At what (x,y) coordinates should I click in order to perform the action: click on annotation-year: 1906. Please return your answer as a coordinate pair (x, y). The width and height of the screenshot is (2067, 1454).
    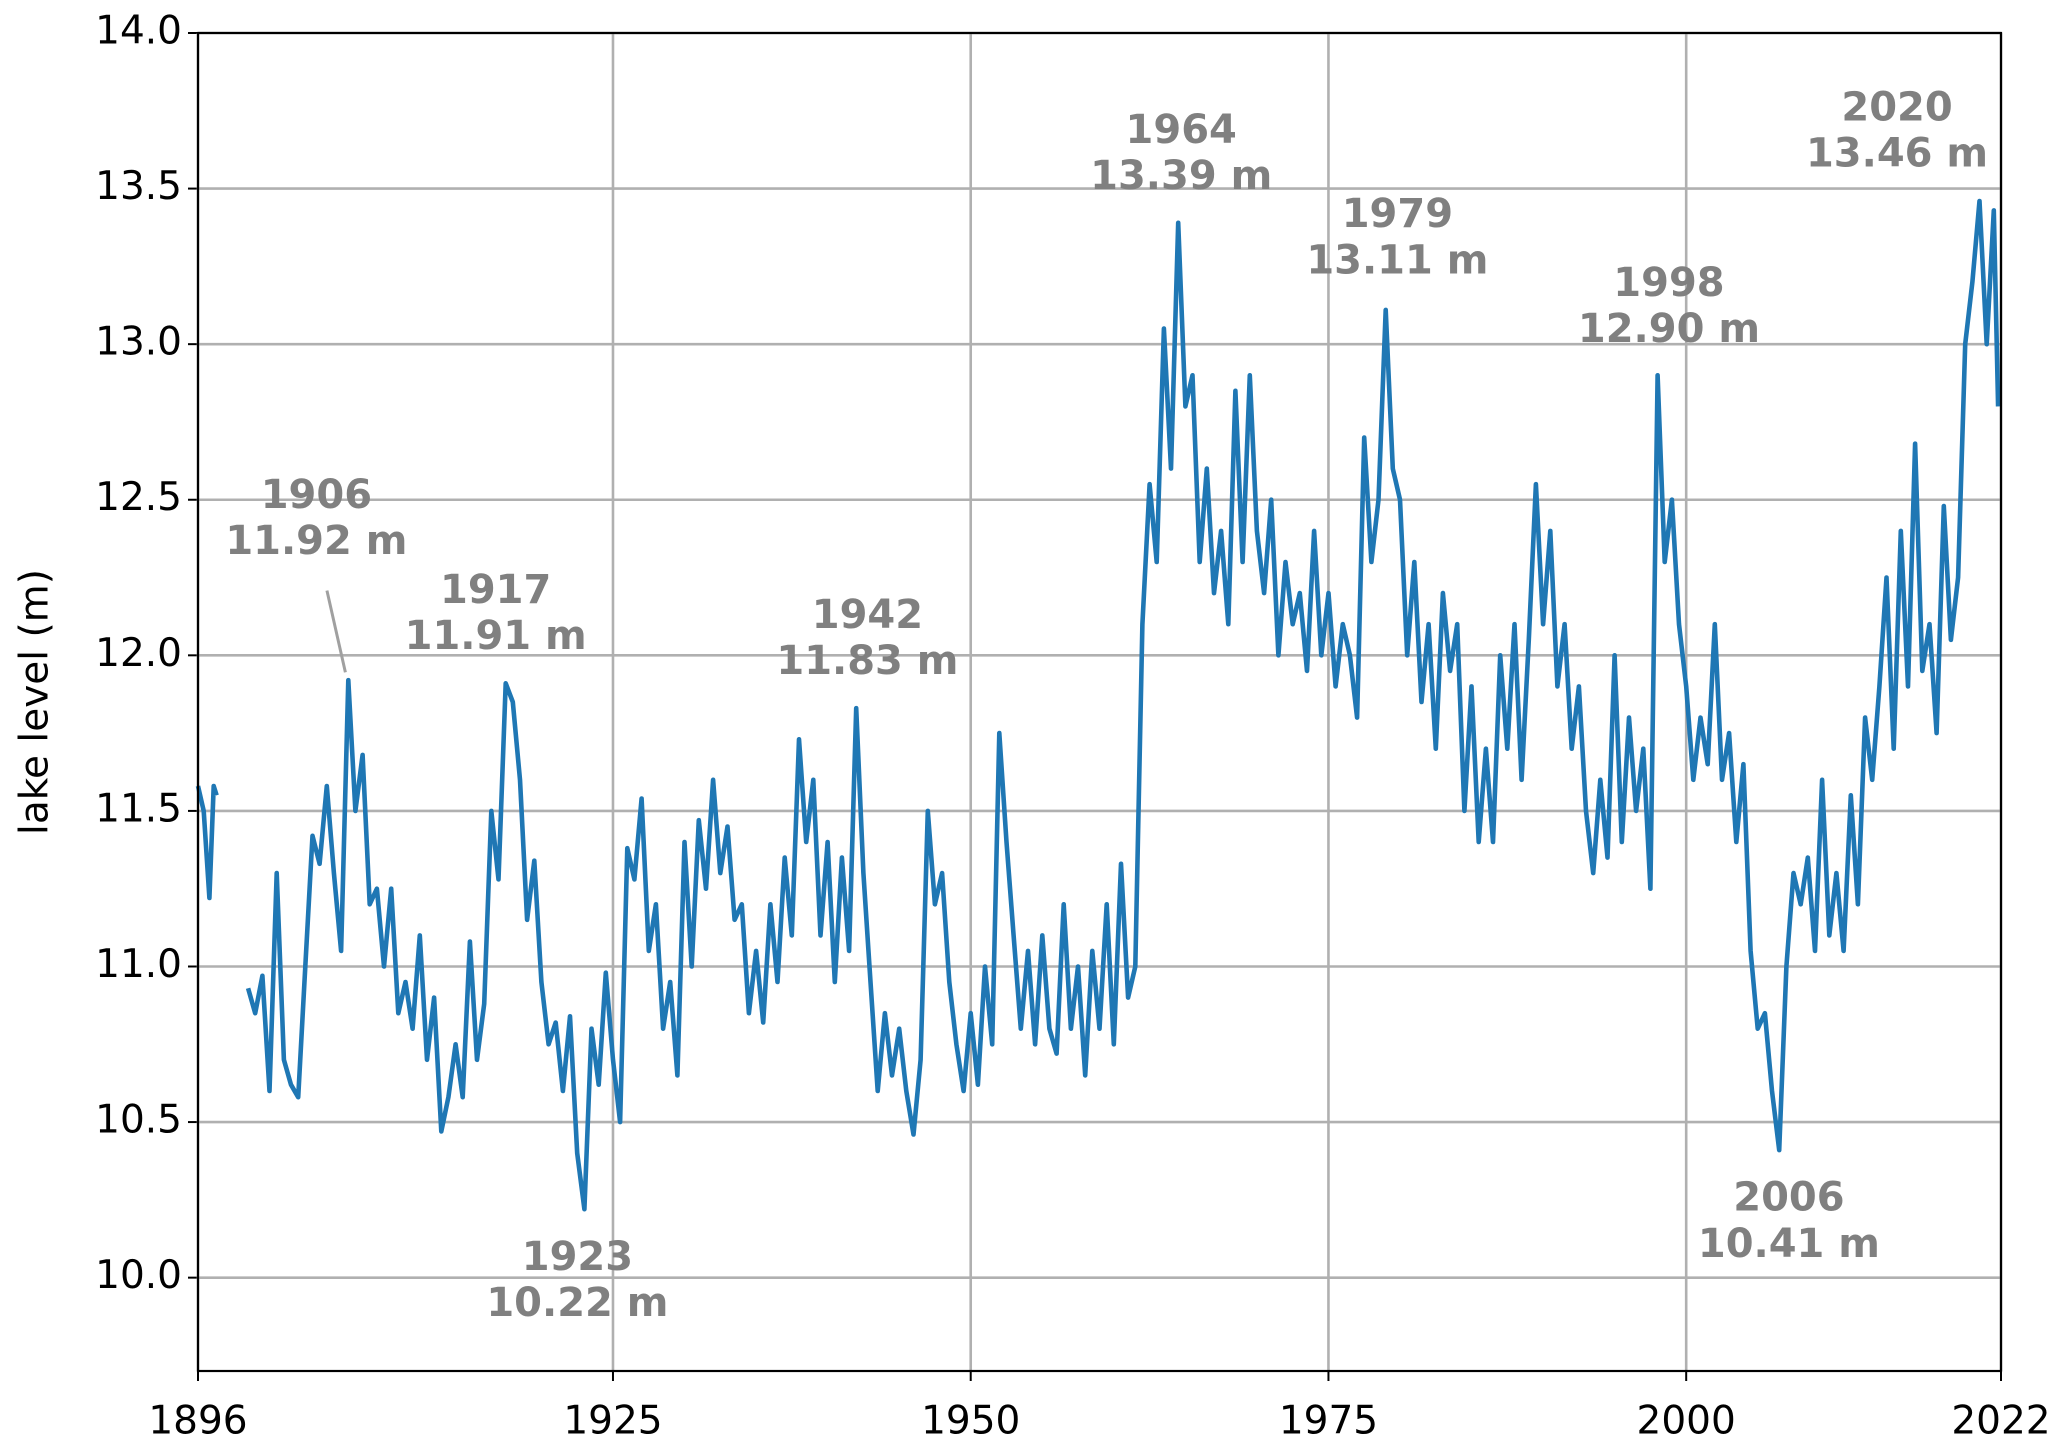
    Looking at the image, I should click on (316, 495).